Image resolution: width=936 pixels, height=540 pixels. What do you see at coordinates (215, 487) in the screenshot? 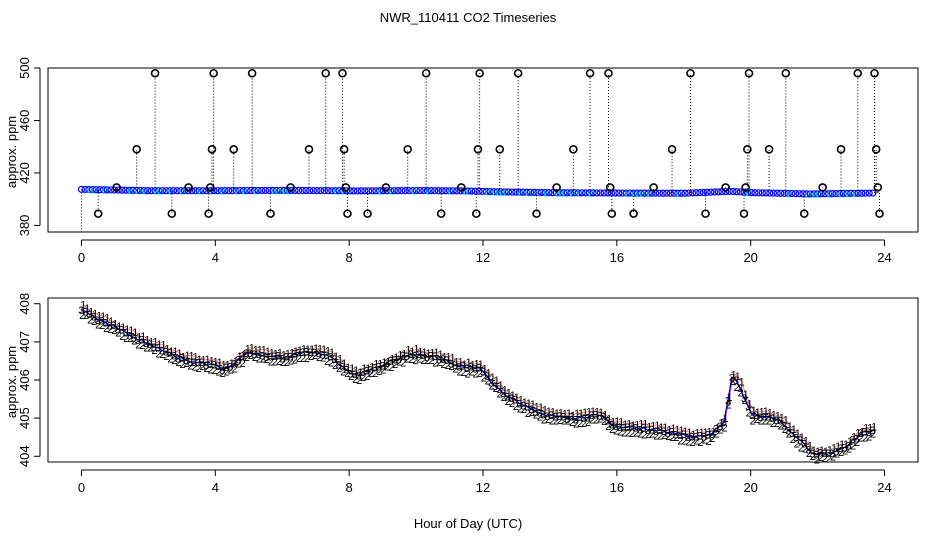
I see `x-tick-label: 4` at bounding box center [215, 487].